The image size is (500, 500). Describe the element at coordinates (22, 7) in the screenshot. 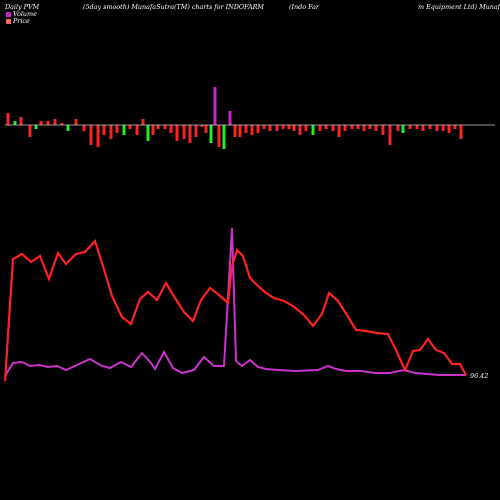

I see `header-left: Daily PVM` at that location.